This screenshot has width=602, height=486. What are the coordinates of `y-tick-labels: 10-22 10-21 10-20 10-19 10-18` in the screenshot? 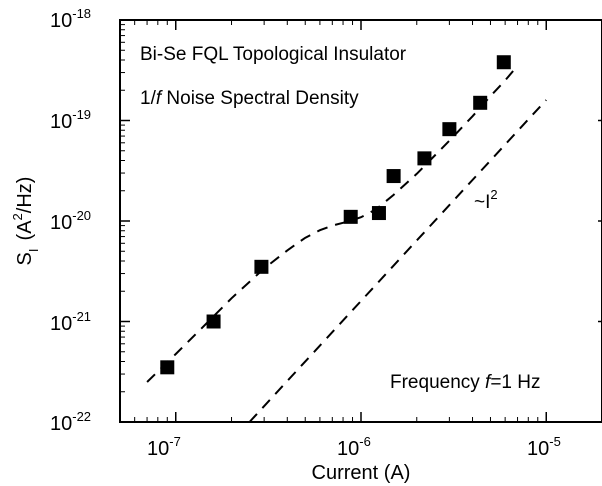 It's located at (70, 220).